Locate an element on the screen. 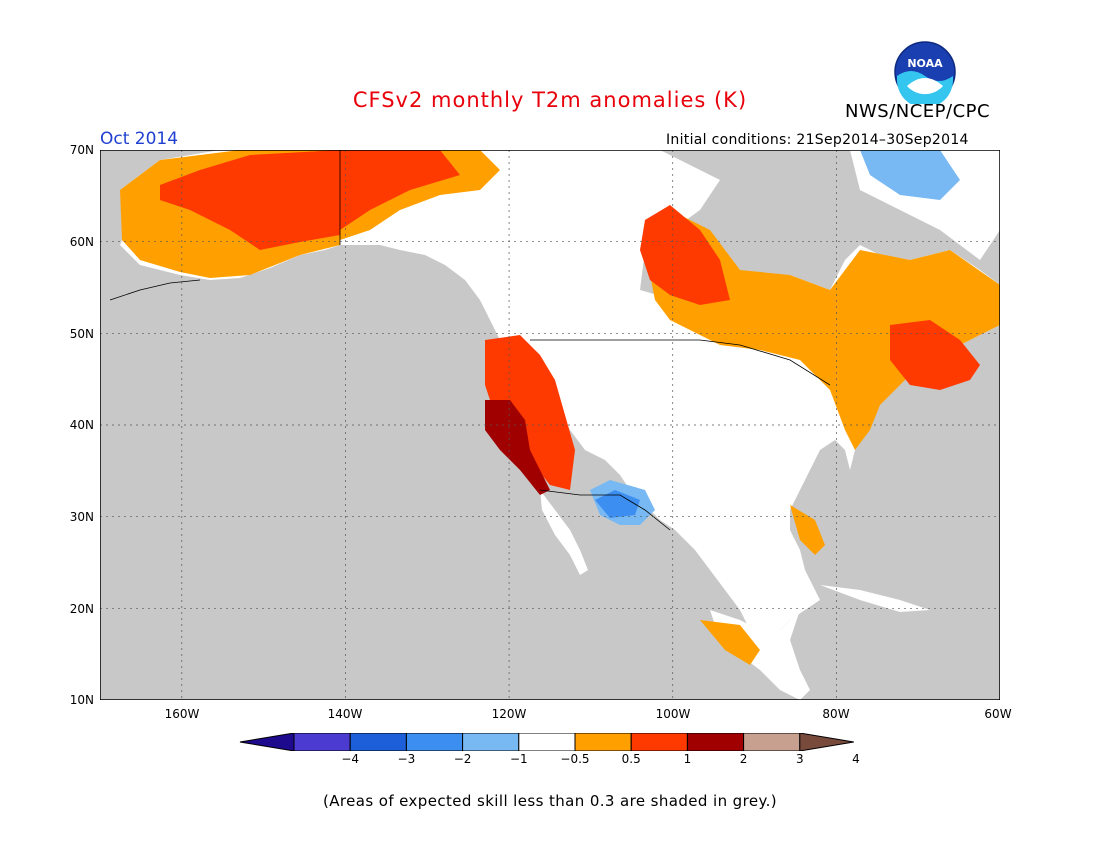 Image resolution: width=1100 pixels, height=850 pixels. us-canada-border is located at coordinates (680, 362).